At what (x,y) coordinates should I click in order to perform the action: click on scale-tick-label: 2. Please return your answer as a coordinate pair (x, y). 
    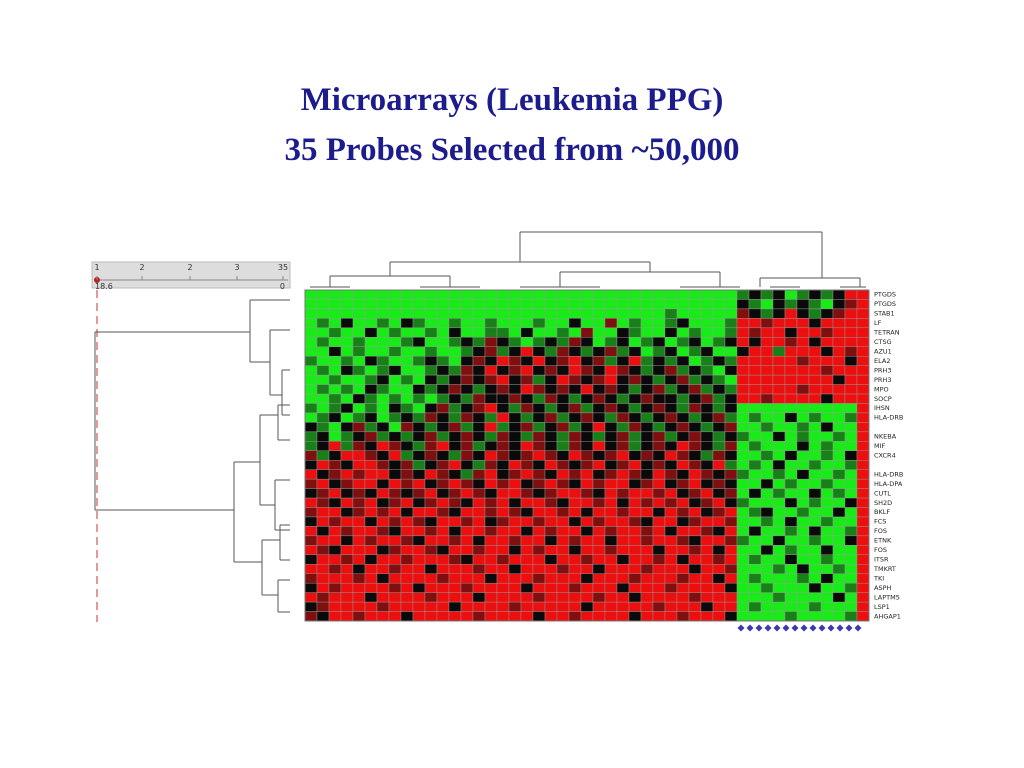
    Looking at the image, I should click on (189, 267).